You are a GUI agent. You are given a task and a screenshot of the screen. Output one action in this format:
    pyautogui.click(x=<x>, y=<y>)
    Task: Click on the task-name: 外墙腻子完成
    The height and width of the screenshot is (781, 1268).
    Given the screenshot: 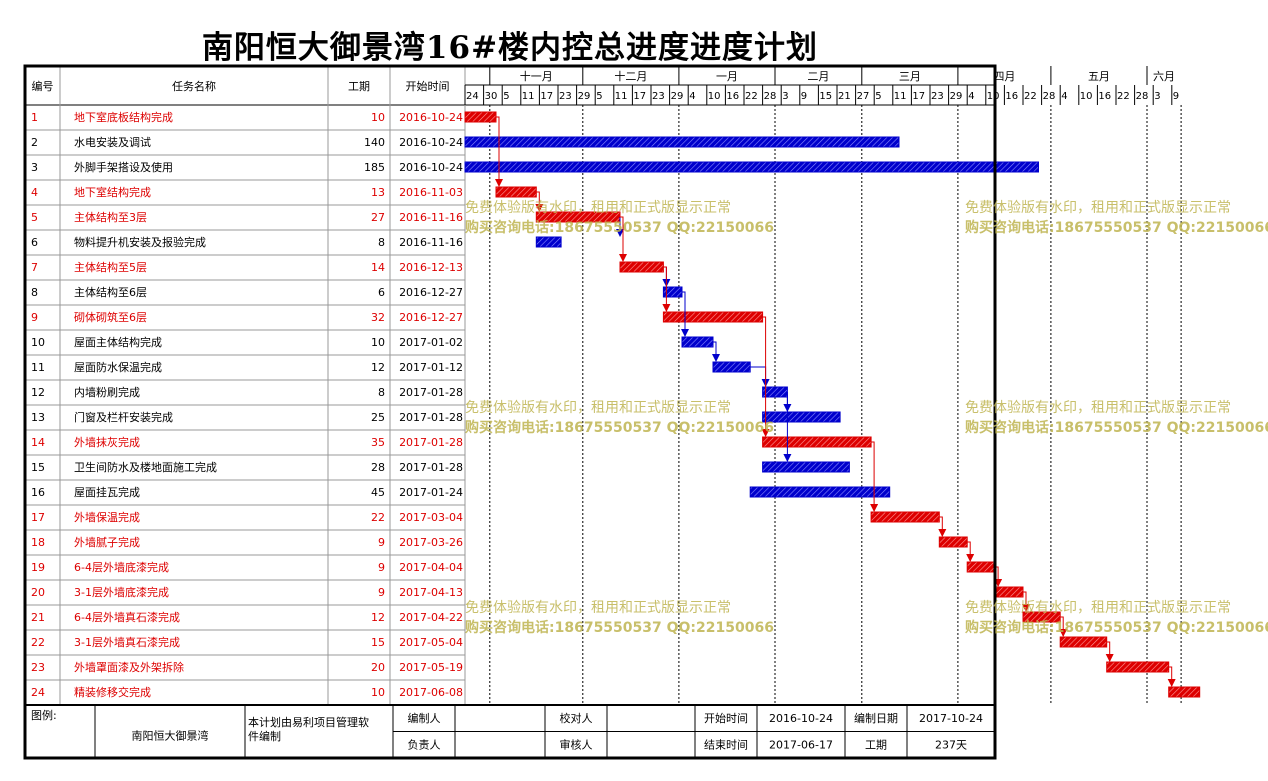 What is the action you would take?
    pyautogui.click(x=107, y=542)
    